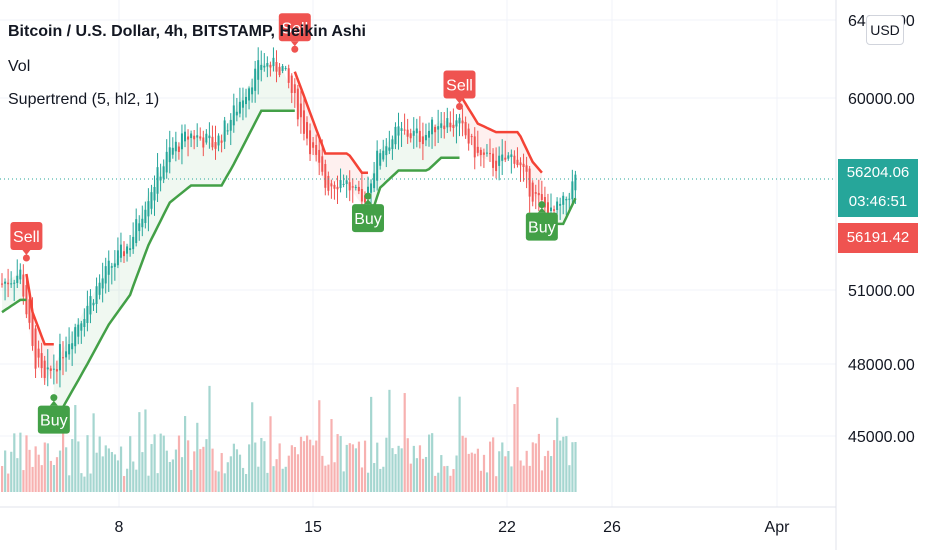 This screenshot has width=932, height=550. I want to click on signal-text: Sell, so click(459, 86).